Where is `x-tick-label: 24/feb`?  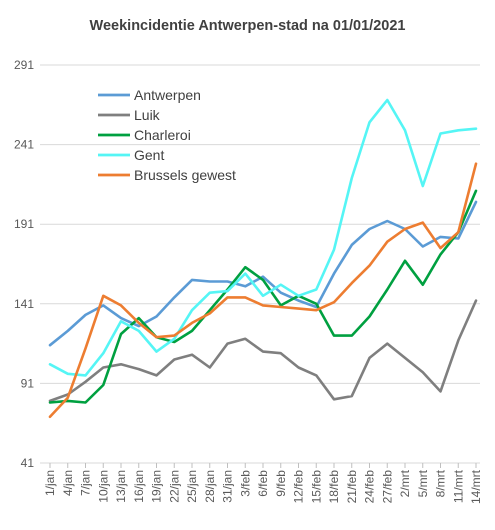
x-tick-label: 24/feb is located at coordinates (370, 487).